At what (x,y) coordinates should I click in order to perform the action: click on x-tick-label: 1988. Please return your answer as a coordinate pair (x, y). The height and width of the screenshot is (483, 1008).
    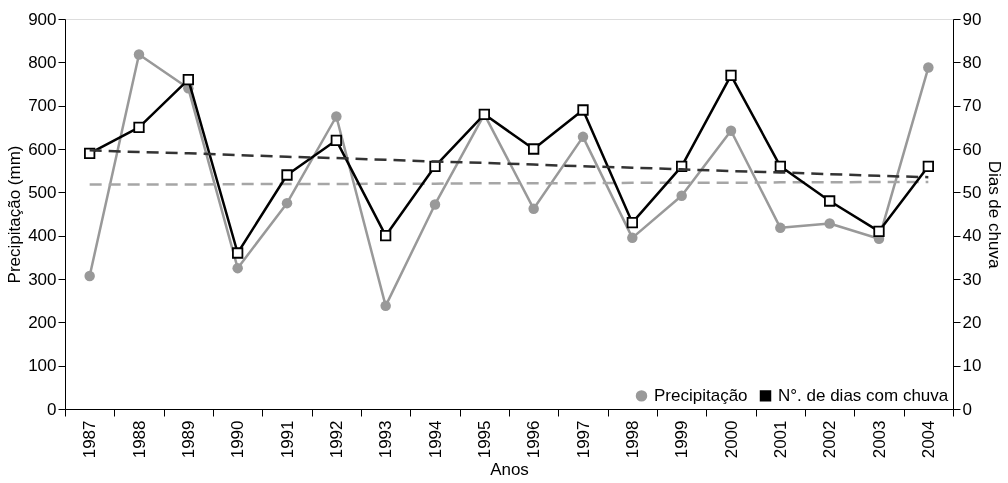
    Looking at the image, I should click on (139, 439).